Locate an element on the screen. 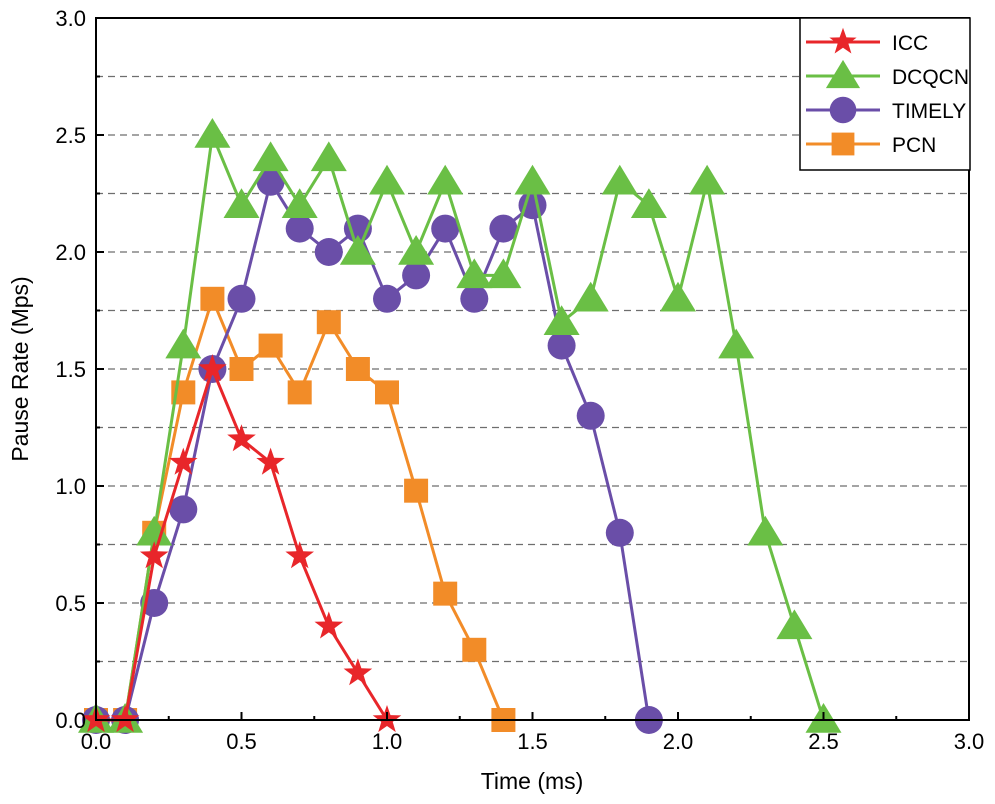 The image size is (995, 804). y-tick-label-5: 2.5 is located at coordinates (70, 135).